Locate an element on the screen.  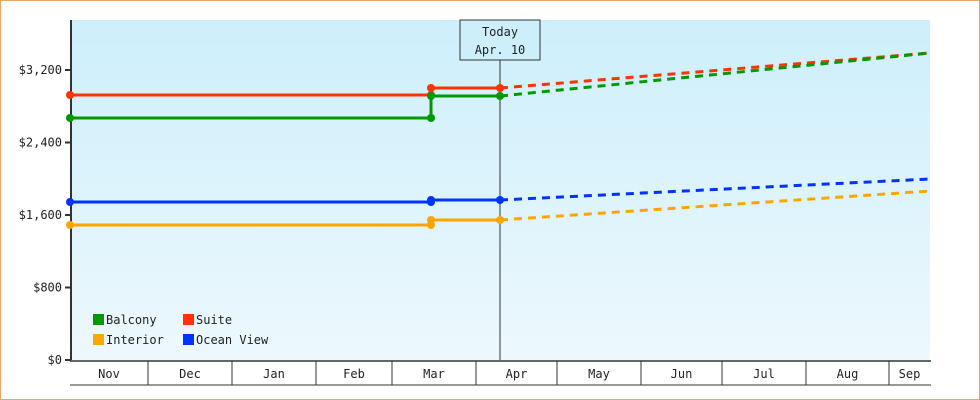
today-marker: Today Apr. 10 is located at coordinates (500, 189).